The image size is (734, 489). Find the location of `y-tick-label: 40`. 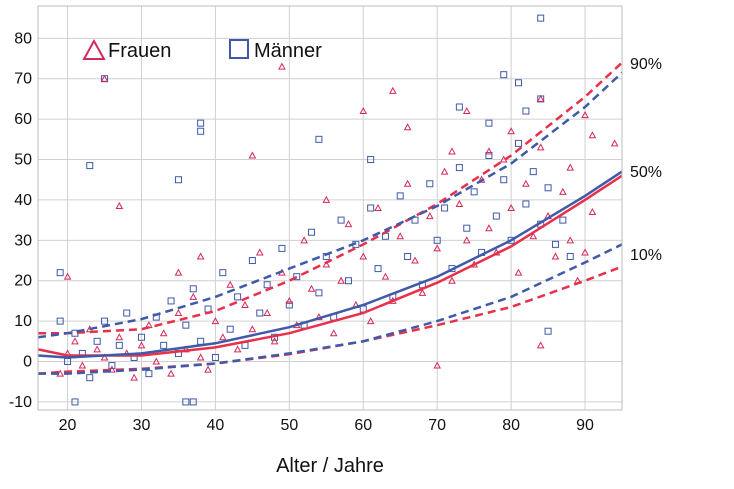

y-tick-label: 40 is located at coordinates (23, 200).